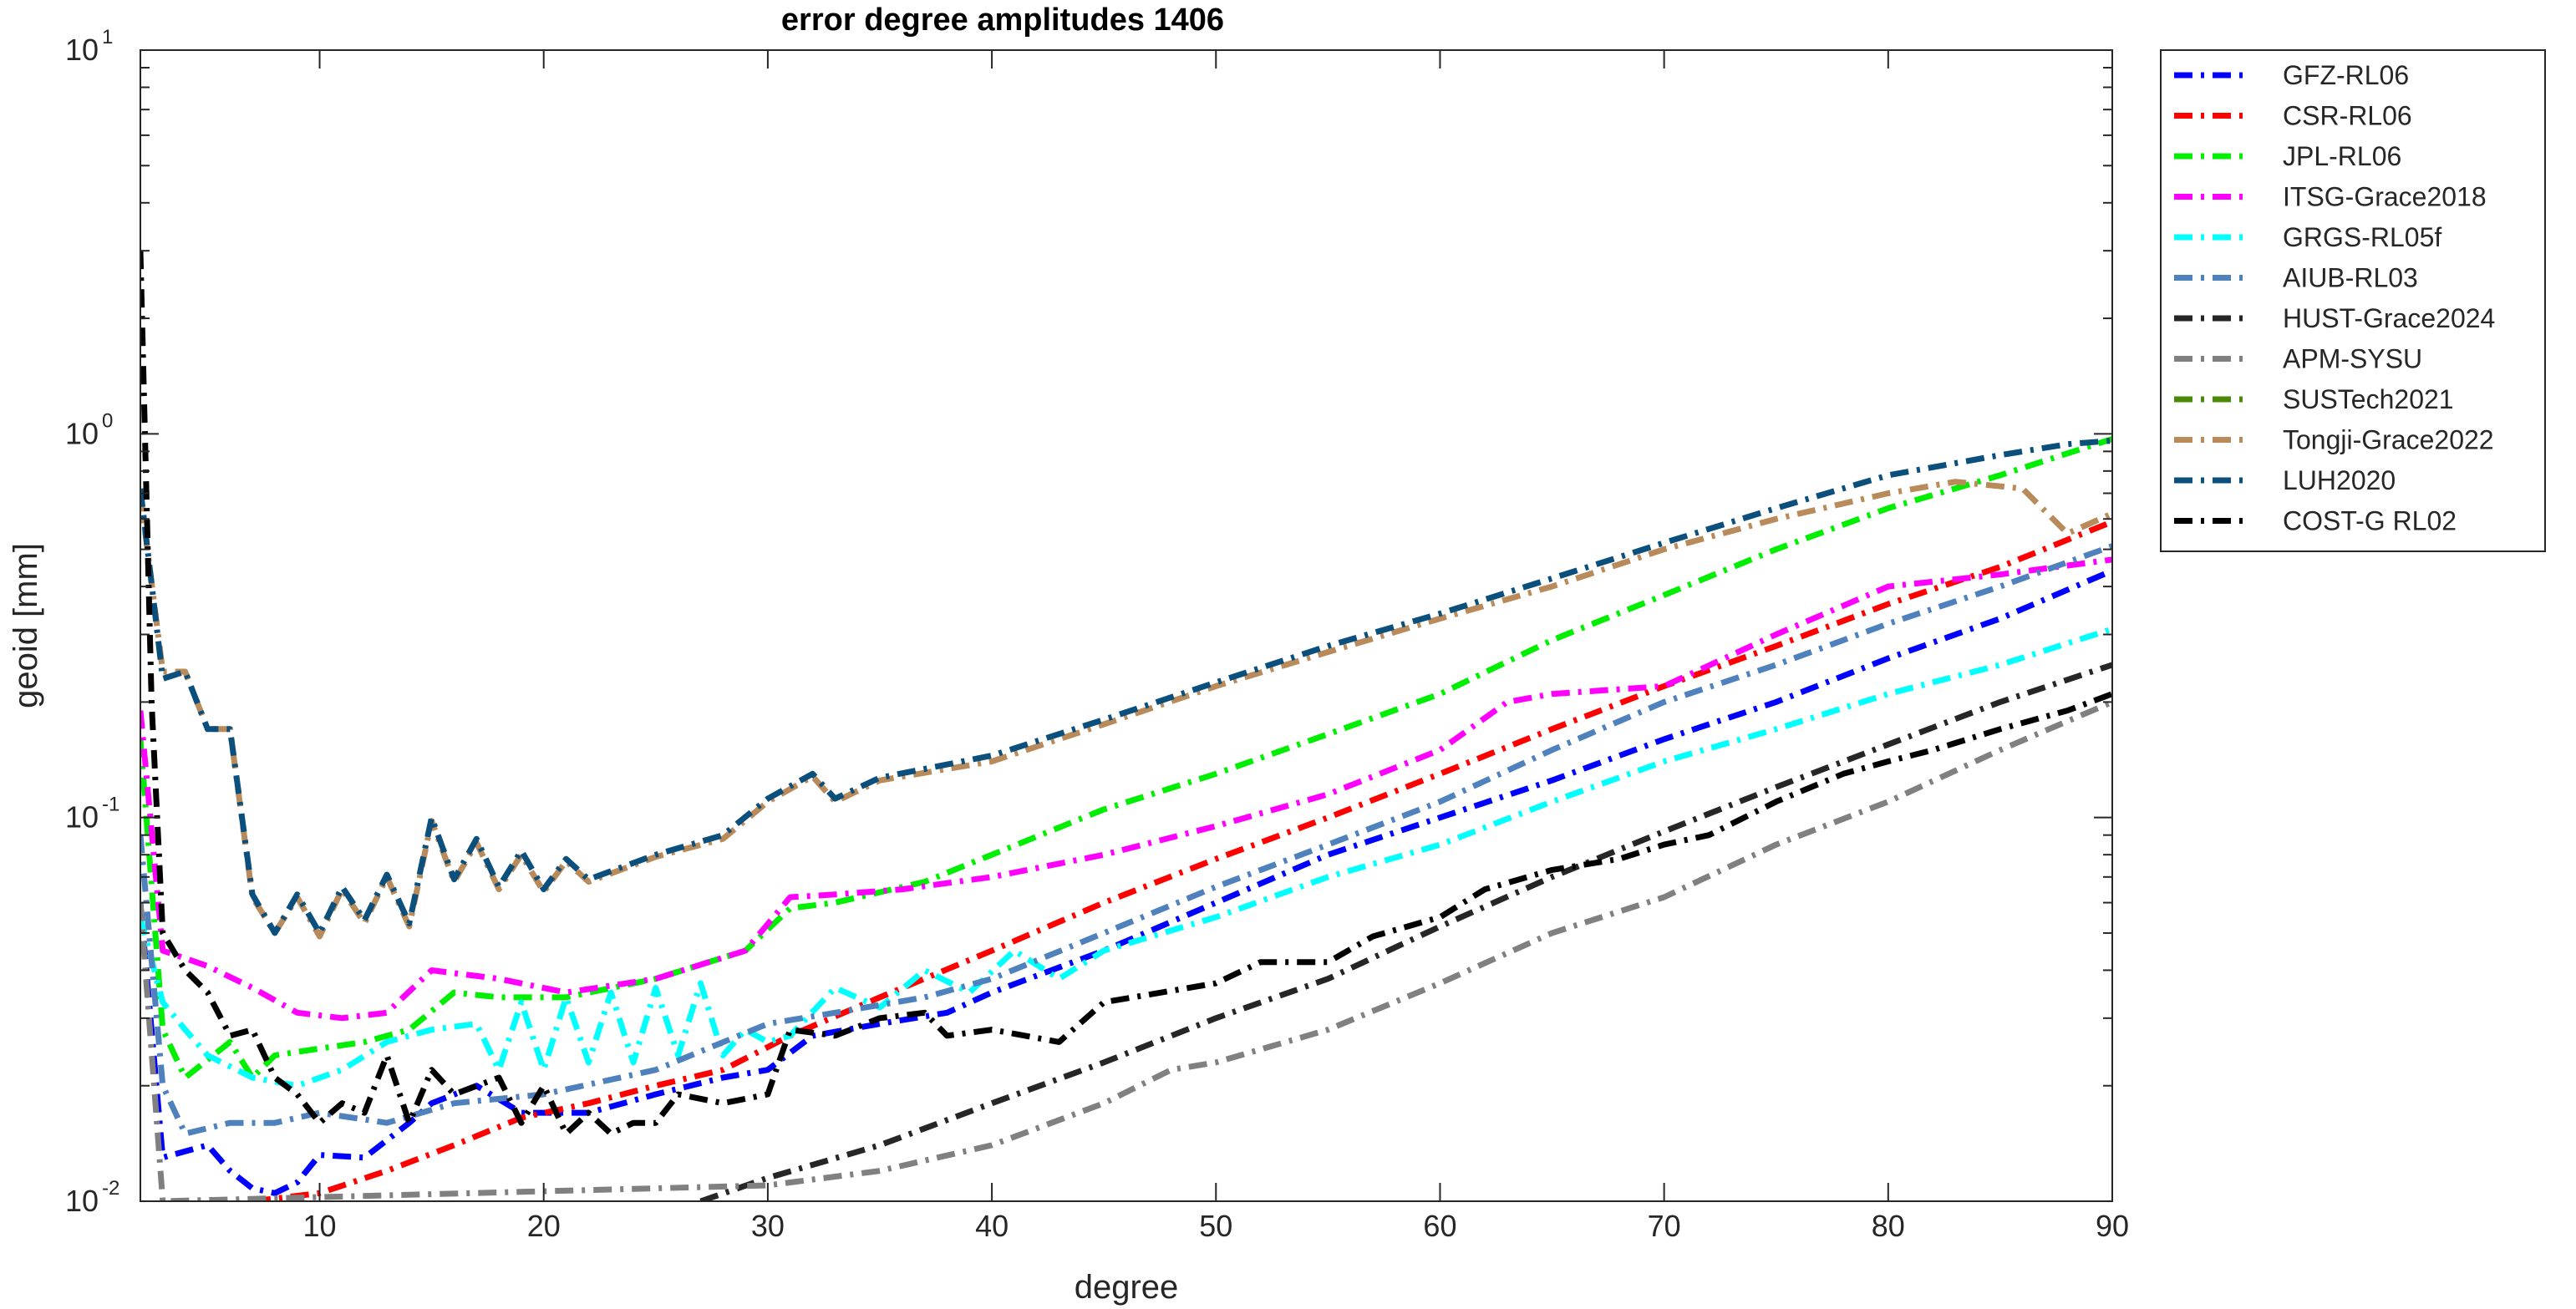 The width and height of the screenshot is (2576, 1309). What do you see at coordinates (2368, 399) in the screenshot?
I see `legend-label: SUSTech2021` at bounding box center [2368, 399].